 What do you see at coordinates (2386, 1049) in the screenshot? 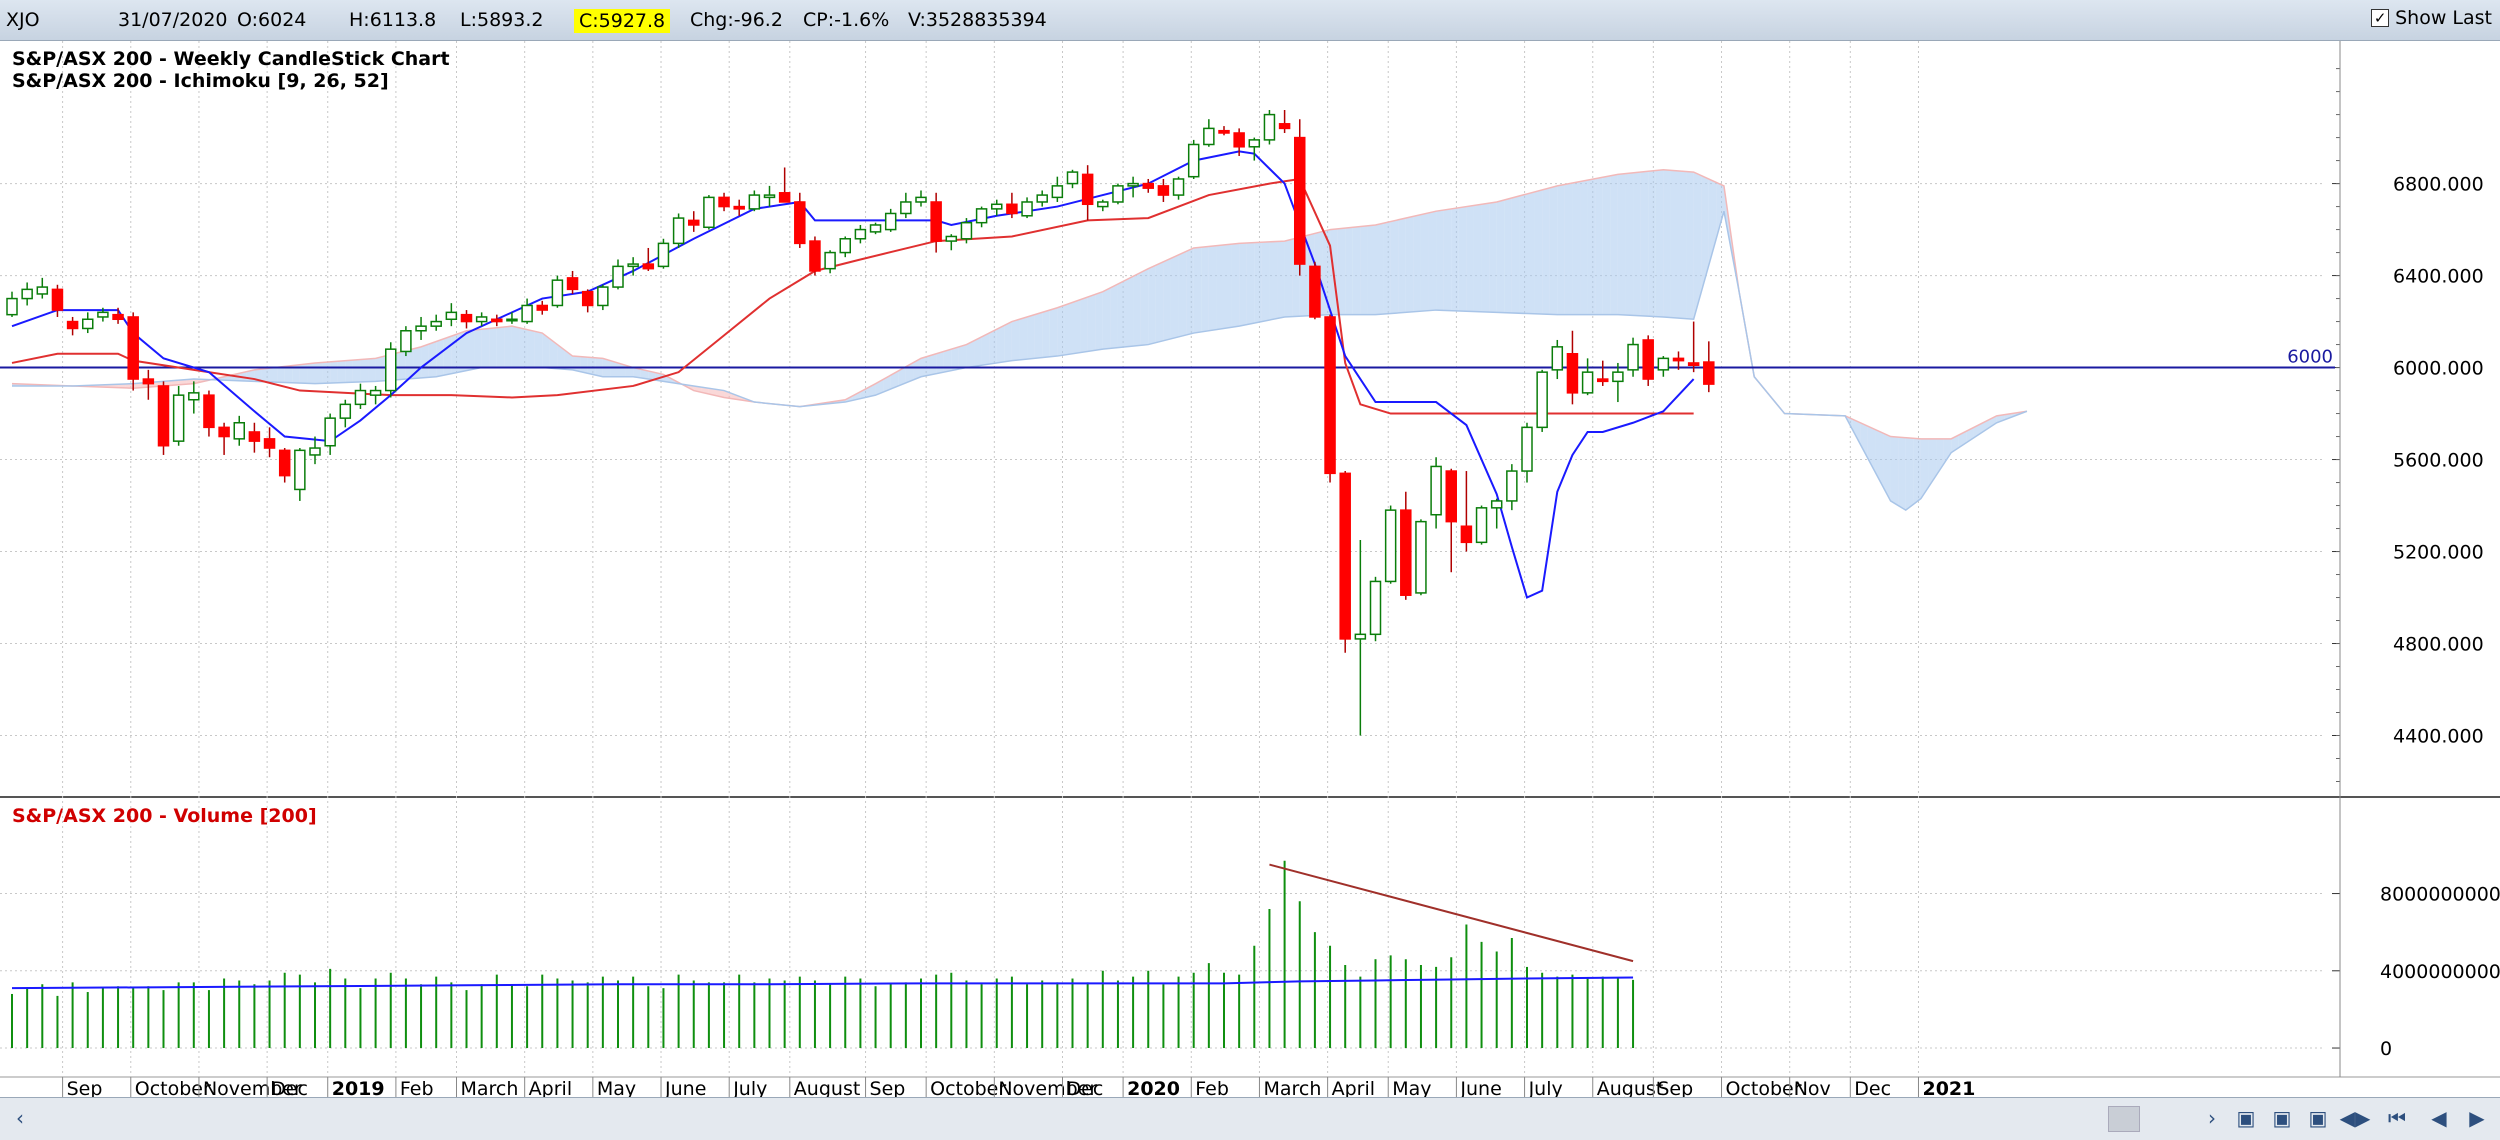
I see `volume-axis-label: 0` at bounding box center [2386, 1049].